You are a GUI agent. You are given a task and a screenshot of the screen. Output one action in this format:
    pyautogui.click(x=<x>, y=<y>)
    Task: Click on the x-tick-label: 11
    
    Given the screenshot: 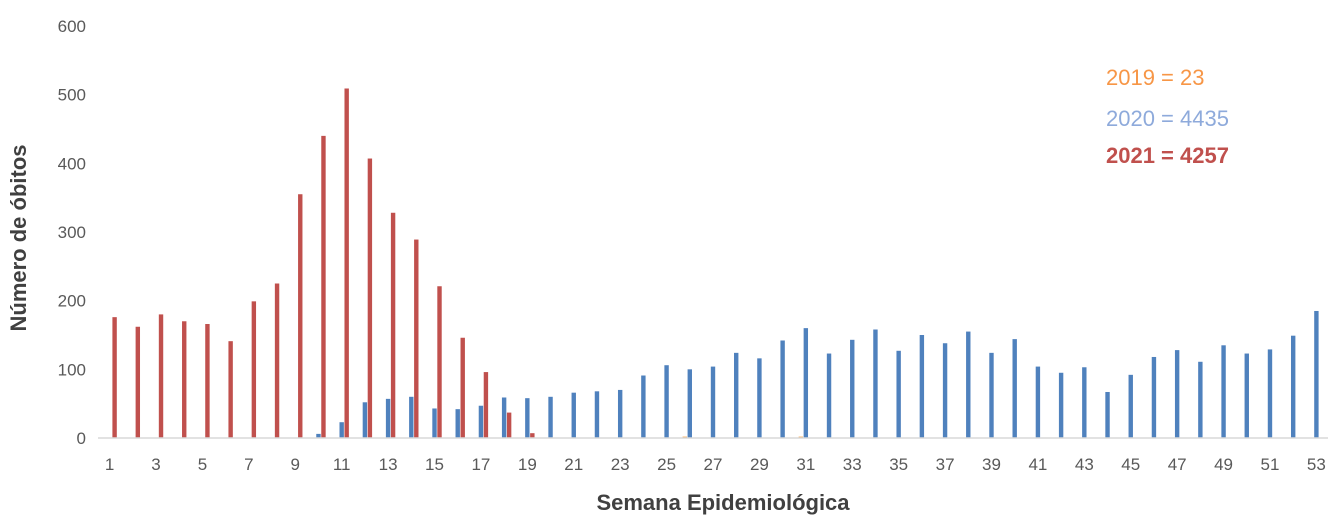 What is the action you would take?
    pyautogui.click(x=342, y=464)
    